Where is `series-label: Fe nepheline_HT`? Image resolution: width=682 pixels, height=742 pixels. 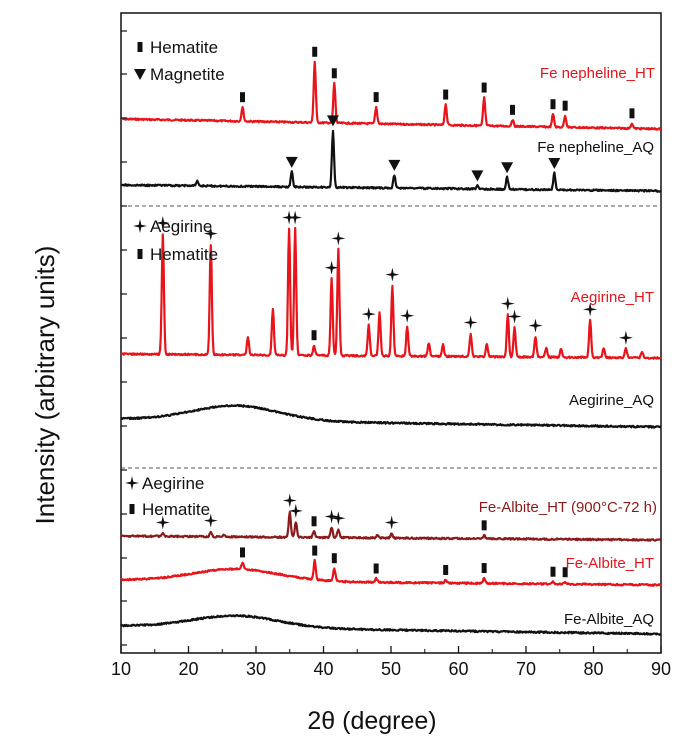
series-label: Fe nepheline_HT is located at coordinates (597, 73).